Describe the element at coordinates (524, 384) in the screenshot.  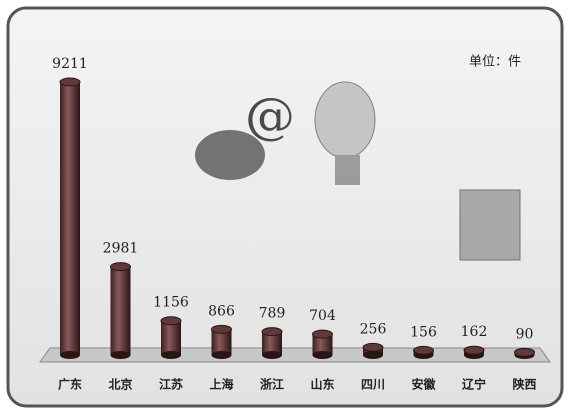
I see `x-tick-label: 陕西` at that location.